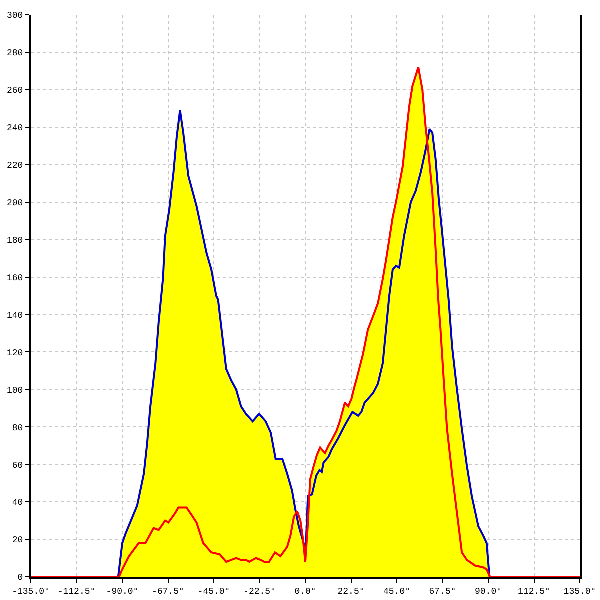  What do you see at coordinates (580, 591) in the screenshot?
I see `x-tick-label: 135.0°` at bounding box center [580, 591].